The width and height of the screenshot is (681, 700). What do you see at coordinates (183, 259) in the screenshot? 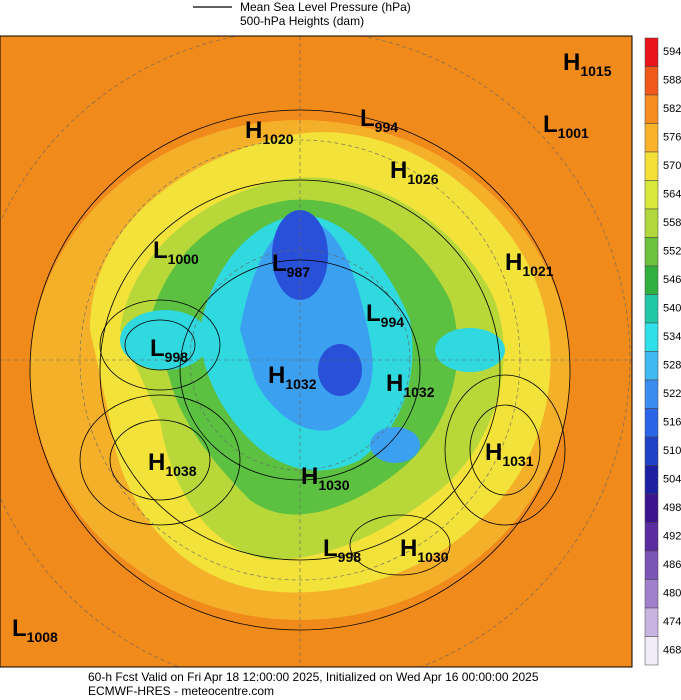
I see `center-value: 1000` at bounding box center [183, 259].